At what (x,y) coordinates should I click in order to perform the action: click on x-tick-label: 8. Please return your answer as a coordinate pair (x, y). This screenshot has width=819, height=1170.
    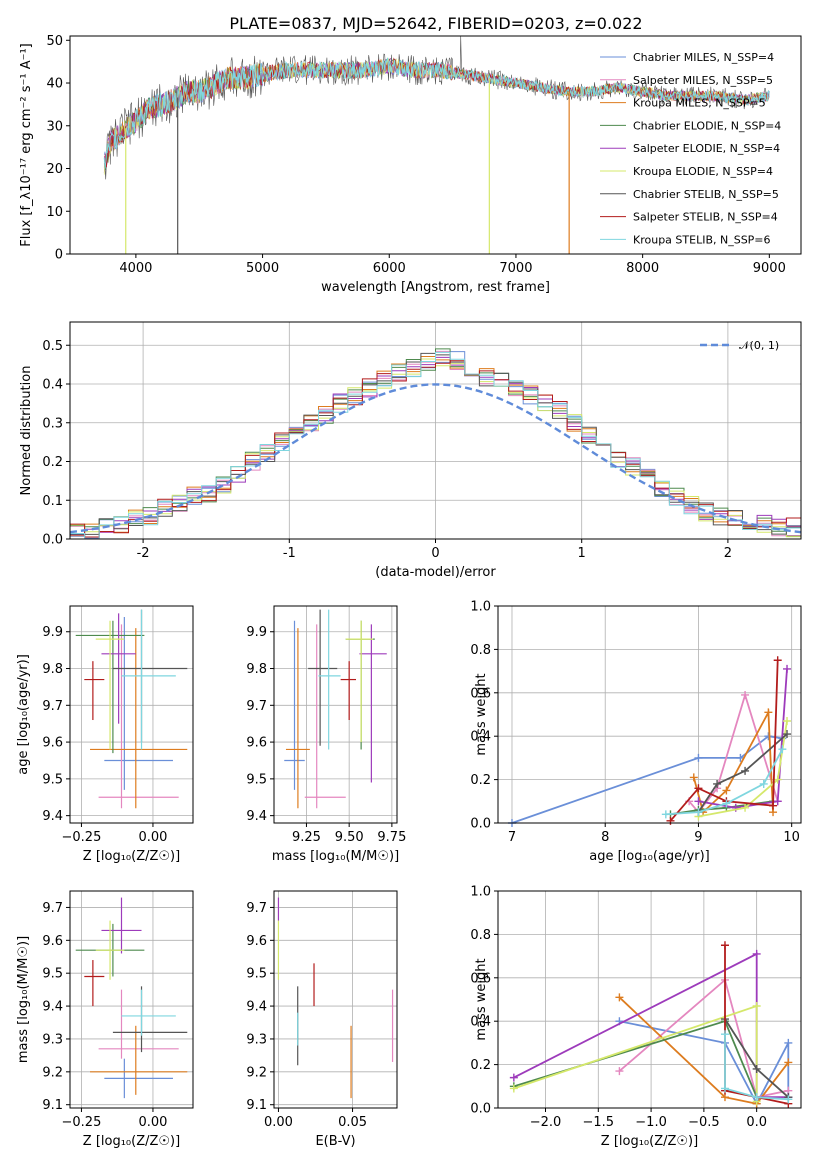
    Looking at the image, I should click on (605, 837).